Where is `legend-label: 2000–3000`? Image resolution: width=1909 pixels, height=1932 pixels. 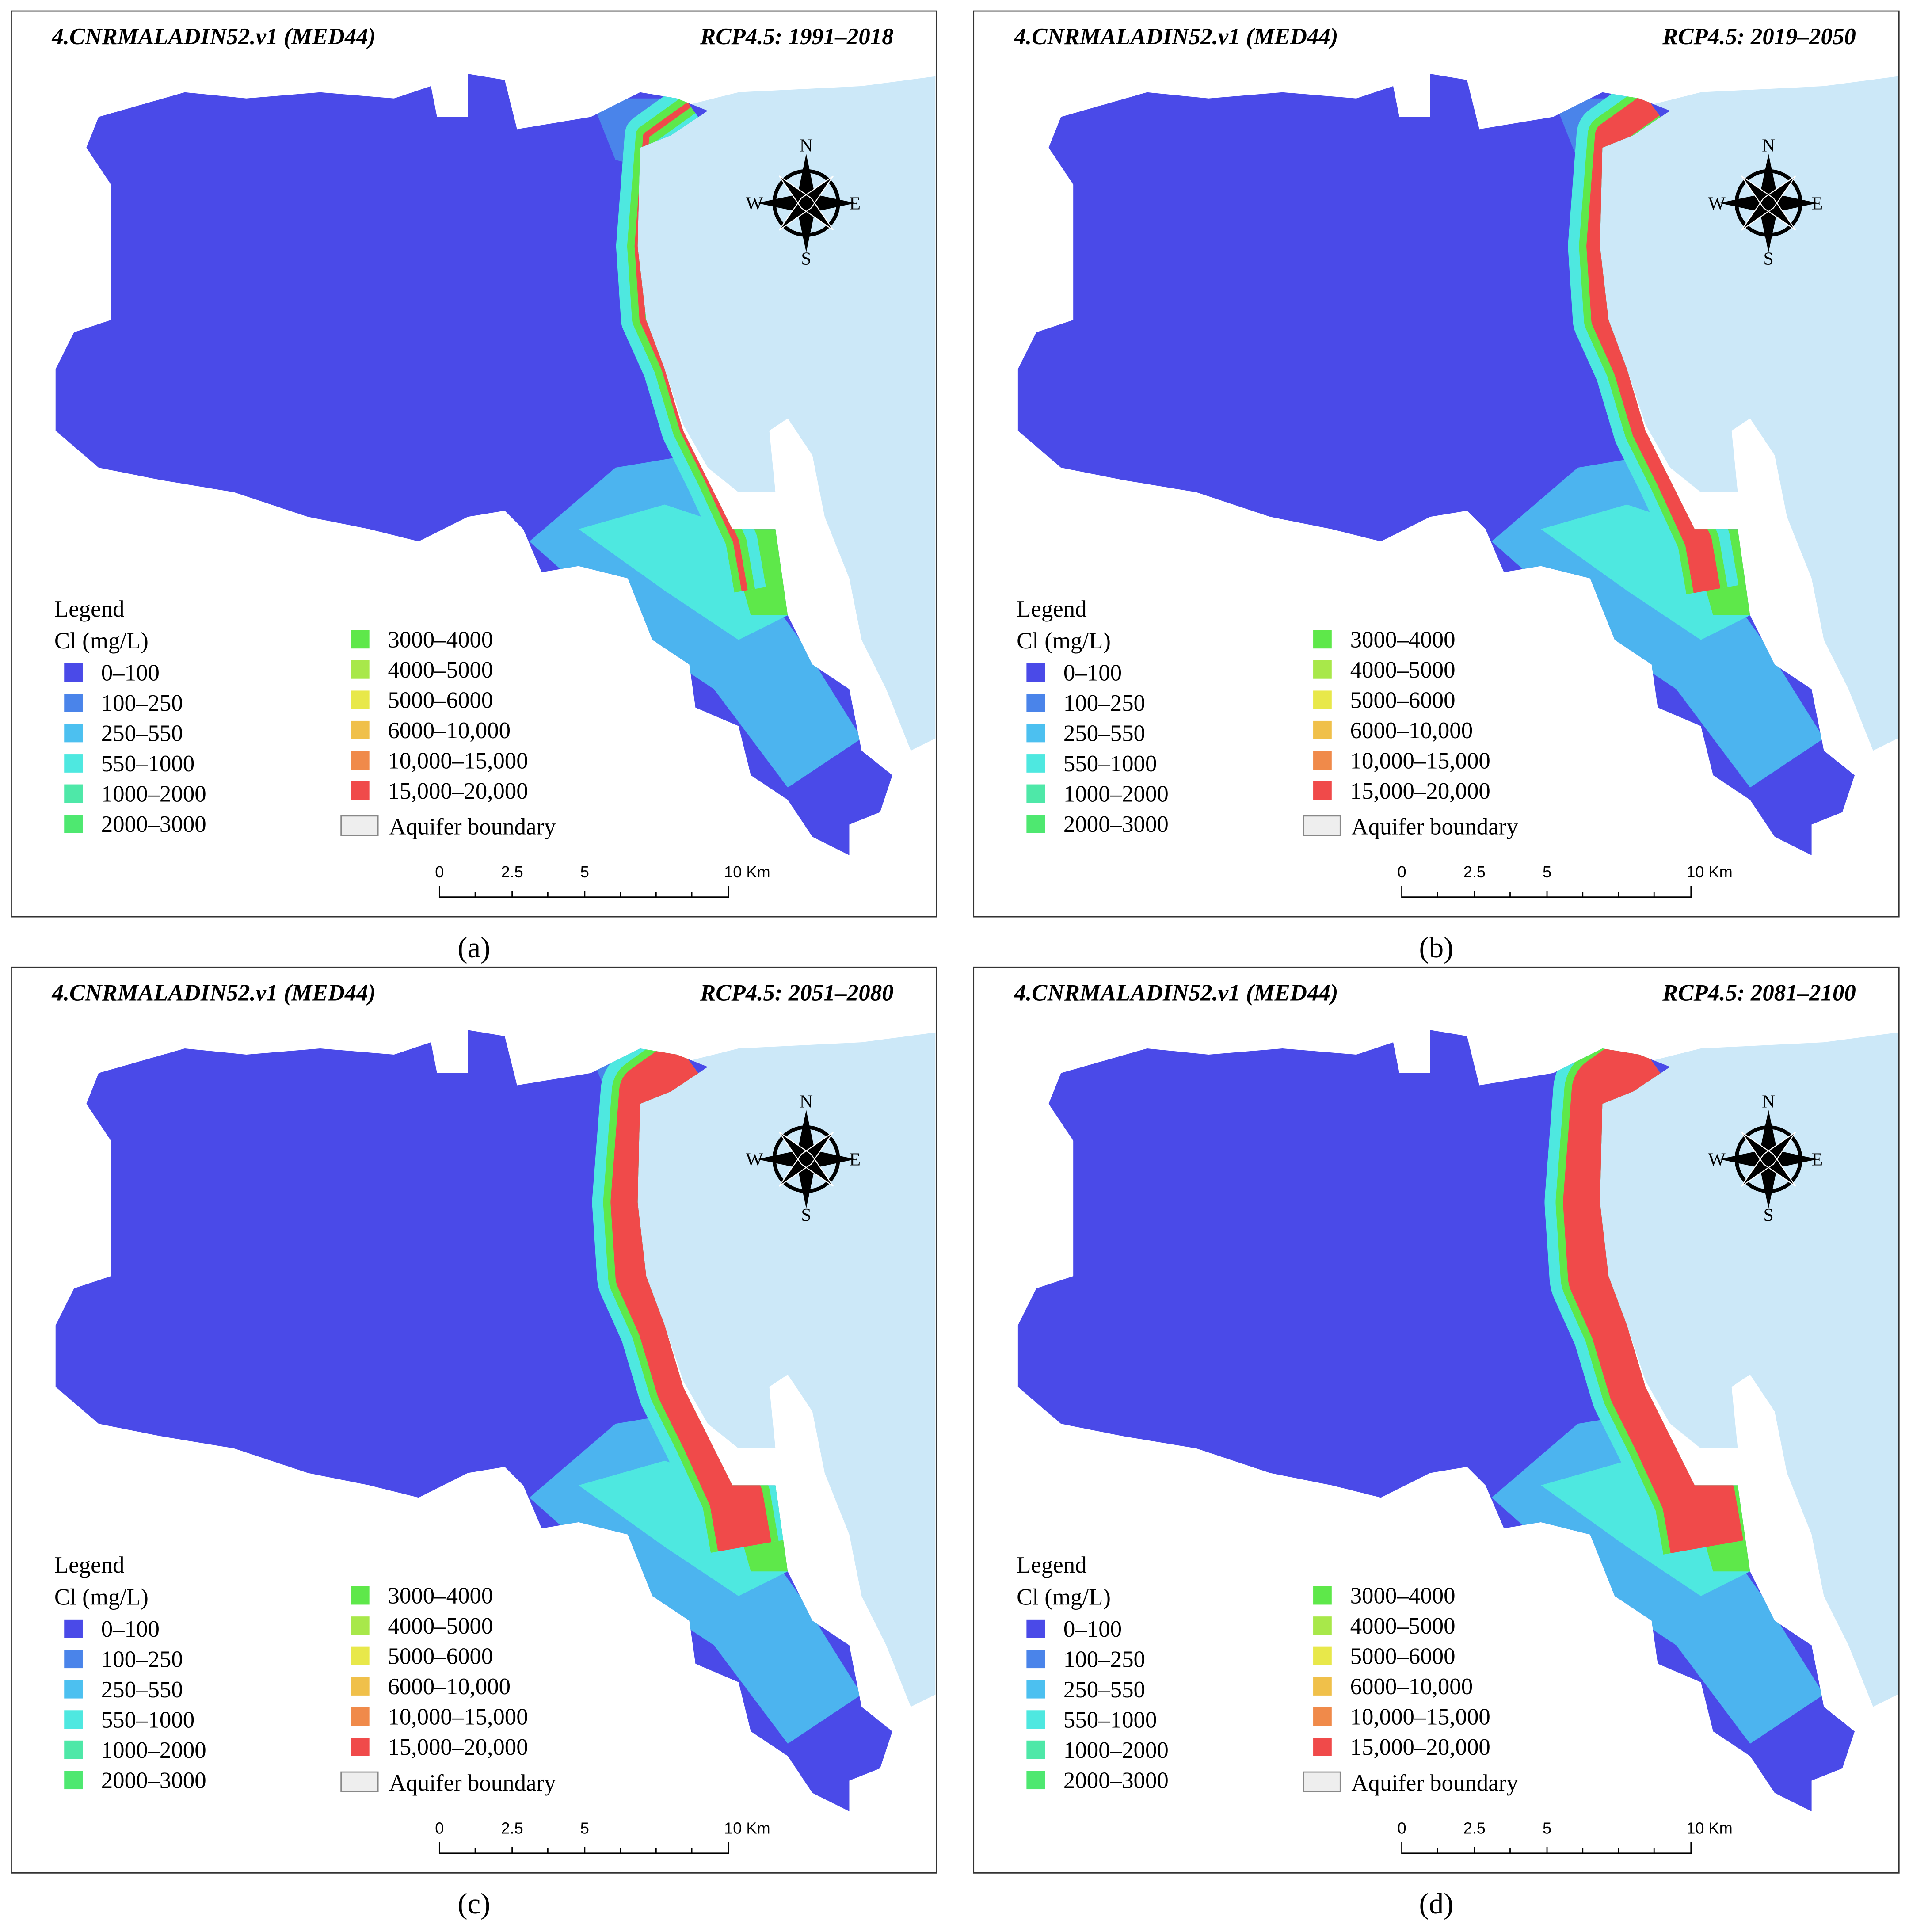
legend-label: 2000–3000 is located at coordinates (153, 1780).